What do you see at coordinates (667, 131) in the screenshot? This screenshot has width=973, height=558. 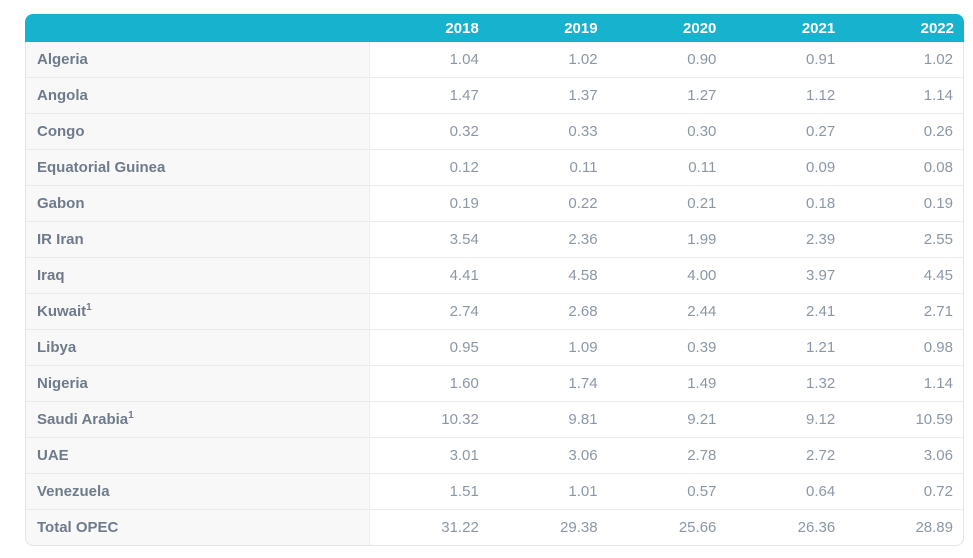 I see `value-cell: 0.30` at bounding box center [667, 131].